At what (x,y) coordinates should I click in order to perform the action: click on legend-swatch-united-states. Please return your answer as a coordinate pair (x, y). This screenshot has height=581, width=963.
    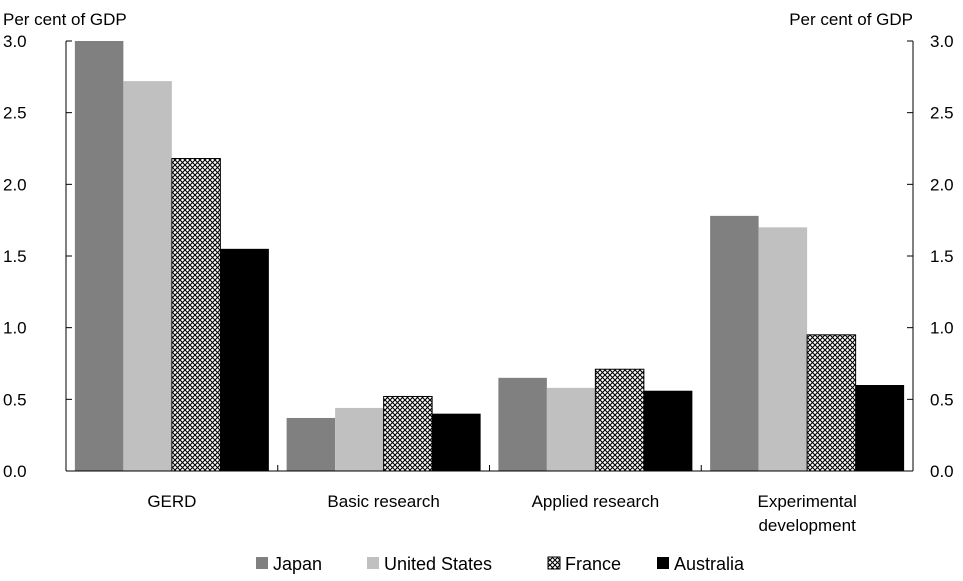
    Looking at the image, I should click on (373, 563).